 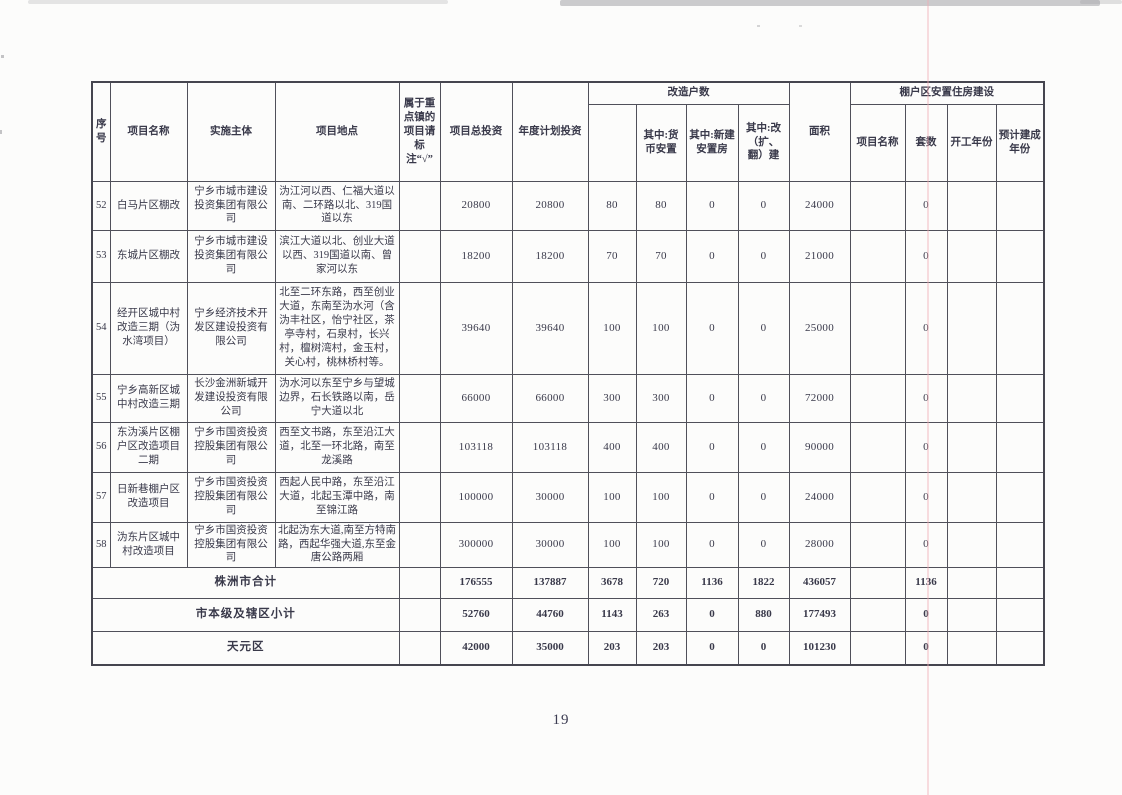 I want to click on cell-serial: 56, so click(x=101, y=447).